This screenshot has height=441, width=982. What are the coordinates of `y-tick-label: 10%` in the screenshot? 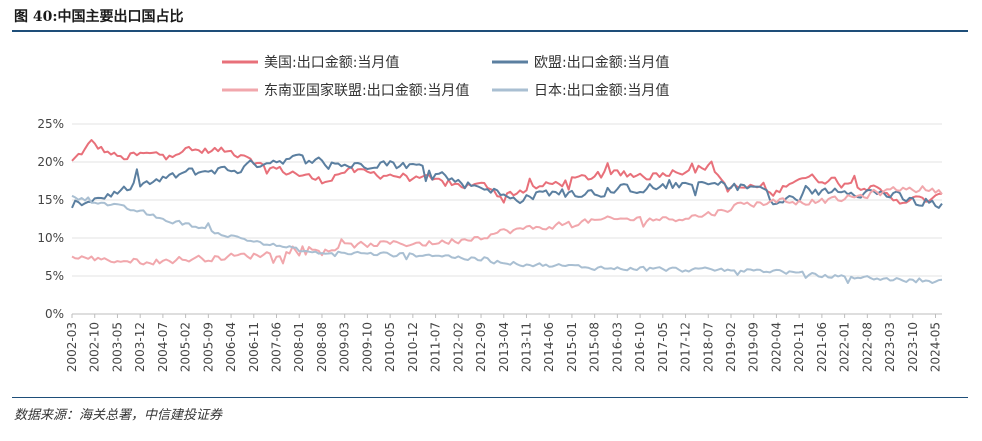 It's located at (50, 238).